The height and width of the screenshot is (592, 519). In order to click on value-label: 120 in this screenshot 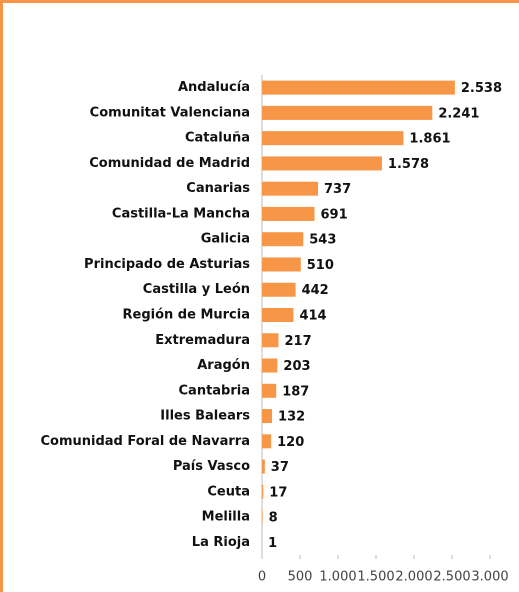, I will do `click(290, 442)`.